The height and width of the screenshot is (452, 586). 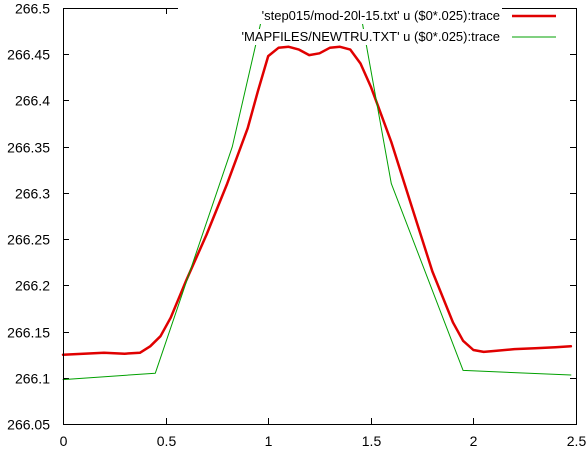 What do you see at coordinates (370, 36) in the screenshot?
I see `legend-label-2: 'MAPFILES/NEWTRU.TXT' u ($0*.025):trace` at bounding box center [370, 36].